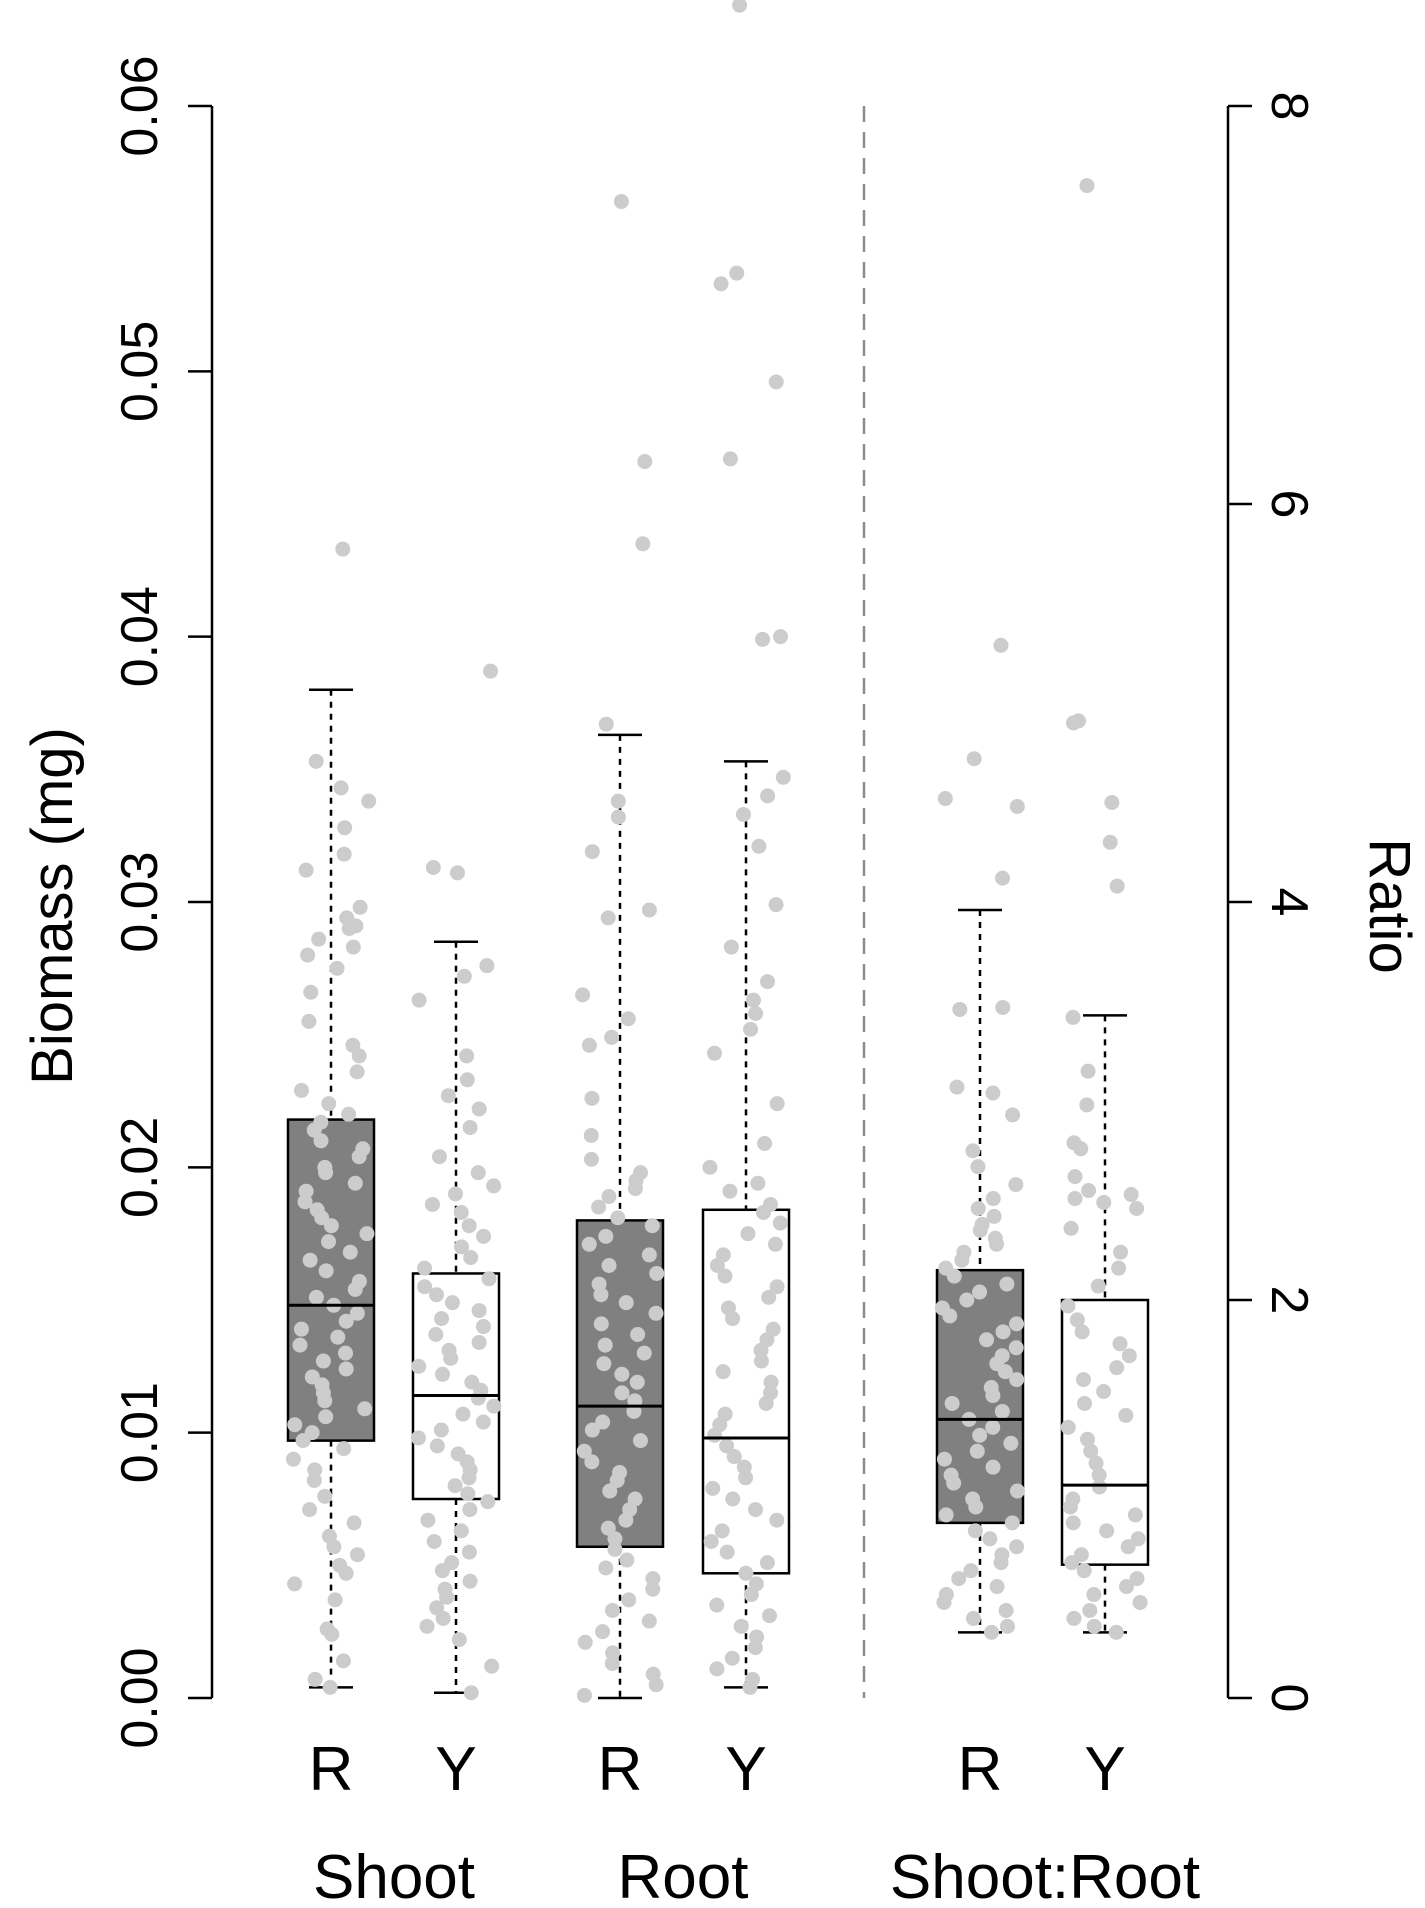 This screenshot has height=1908, width=1425. What do you see at coordinates (394, 1875) in the screenshot?
I see `group-label: Shoot` at bounding box center [394, 1875].